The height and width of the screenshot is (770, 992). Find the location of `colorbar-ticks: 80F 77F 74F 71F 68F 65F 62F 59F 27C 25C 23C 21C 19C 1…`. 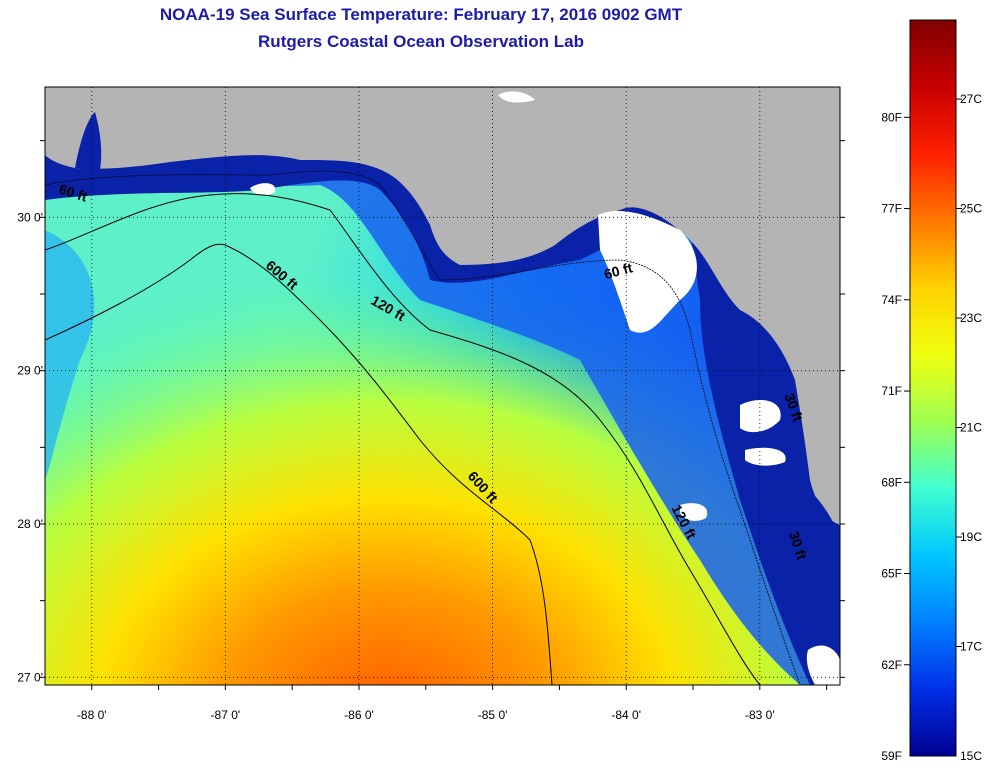

colorbar-ticks: 80F 77F 74F 71F 68F 65F 62F 59F 27C 25C 23C 21C 19C 1… is located at coordinates (931, 427).